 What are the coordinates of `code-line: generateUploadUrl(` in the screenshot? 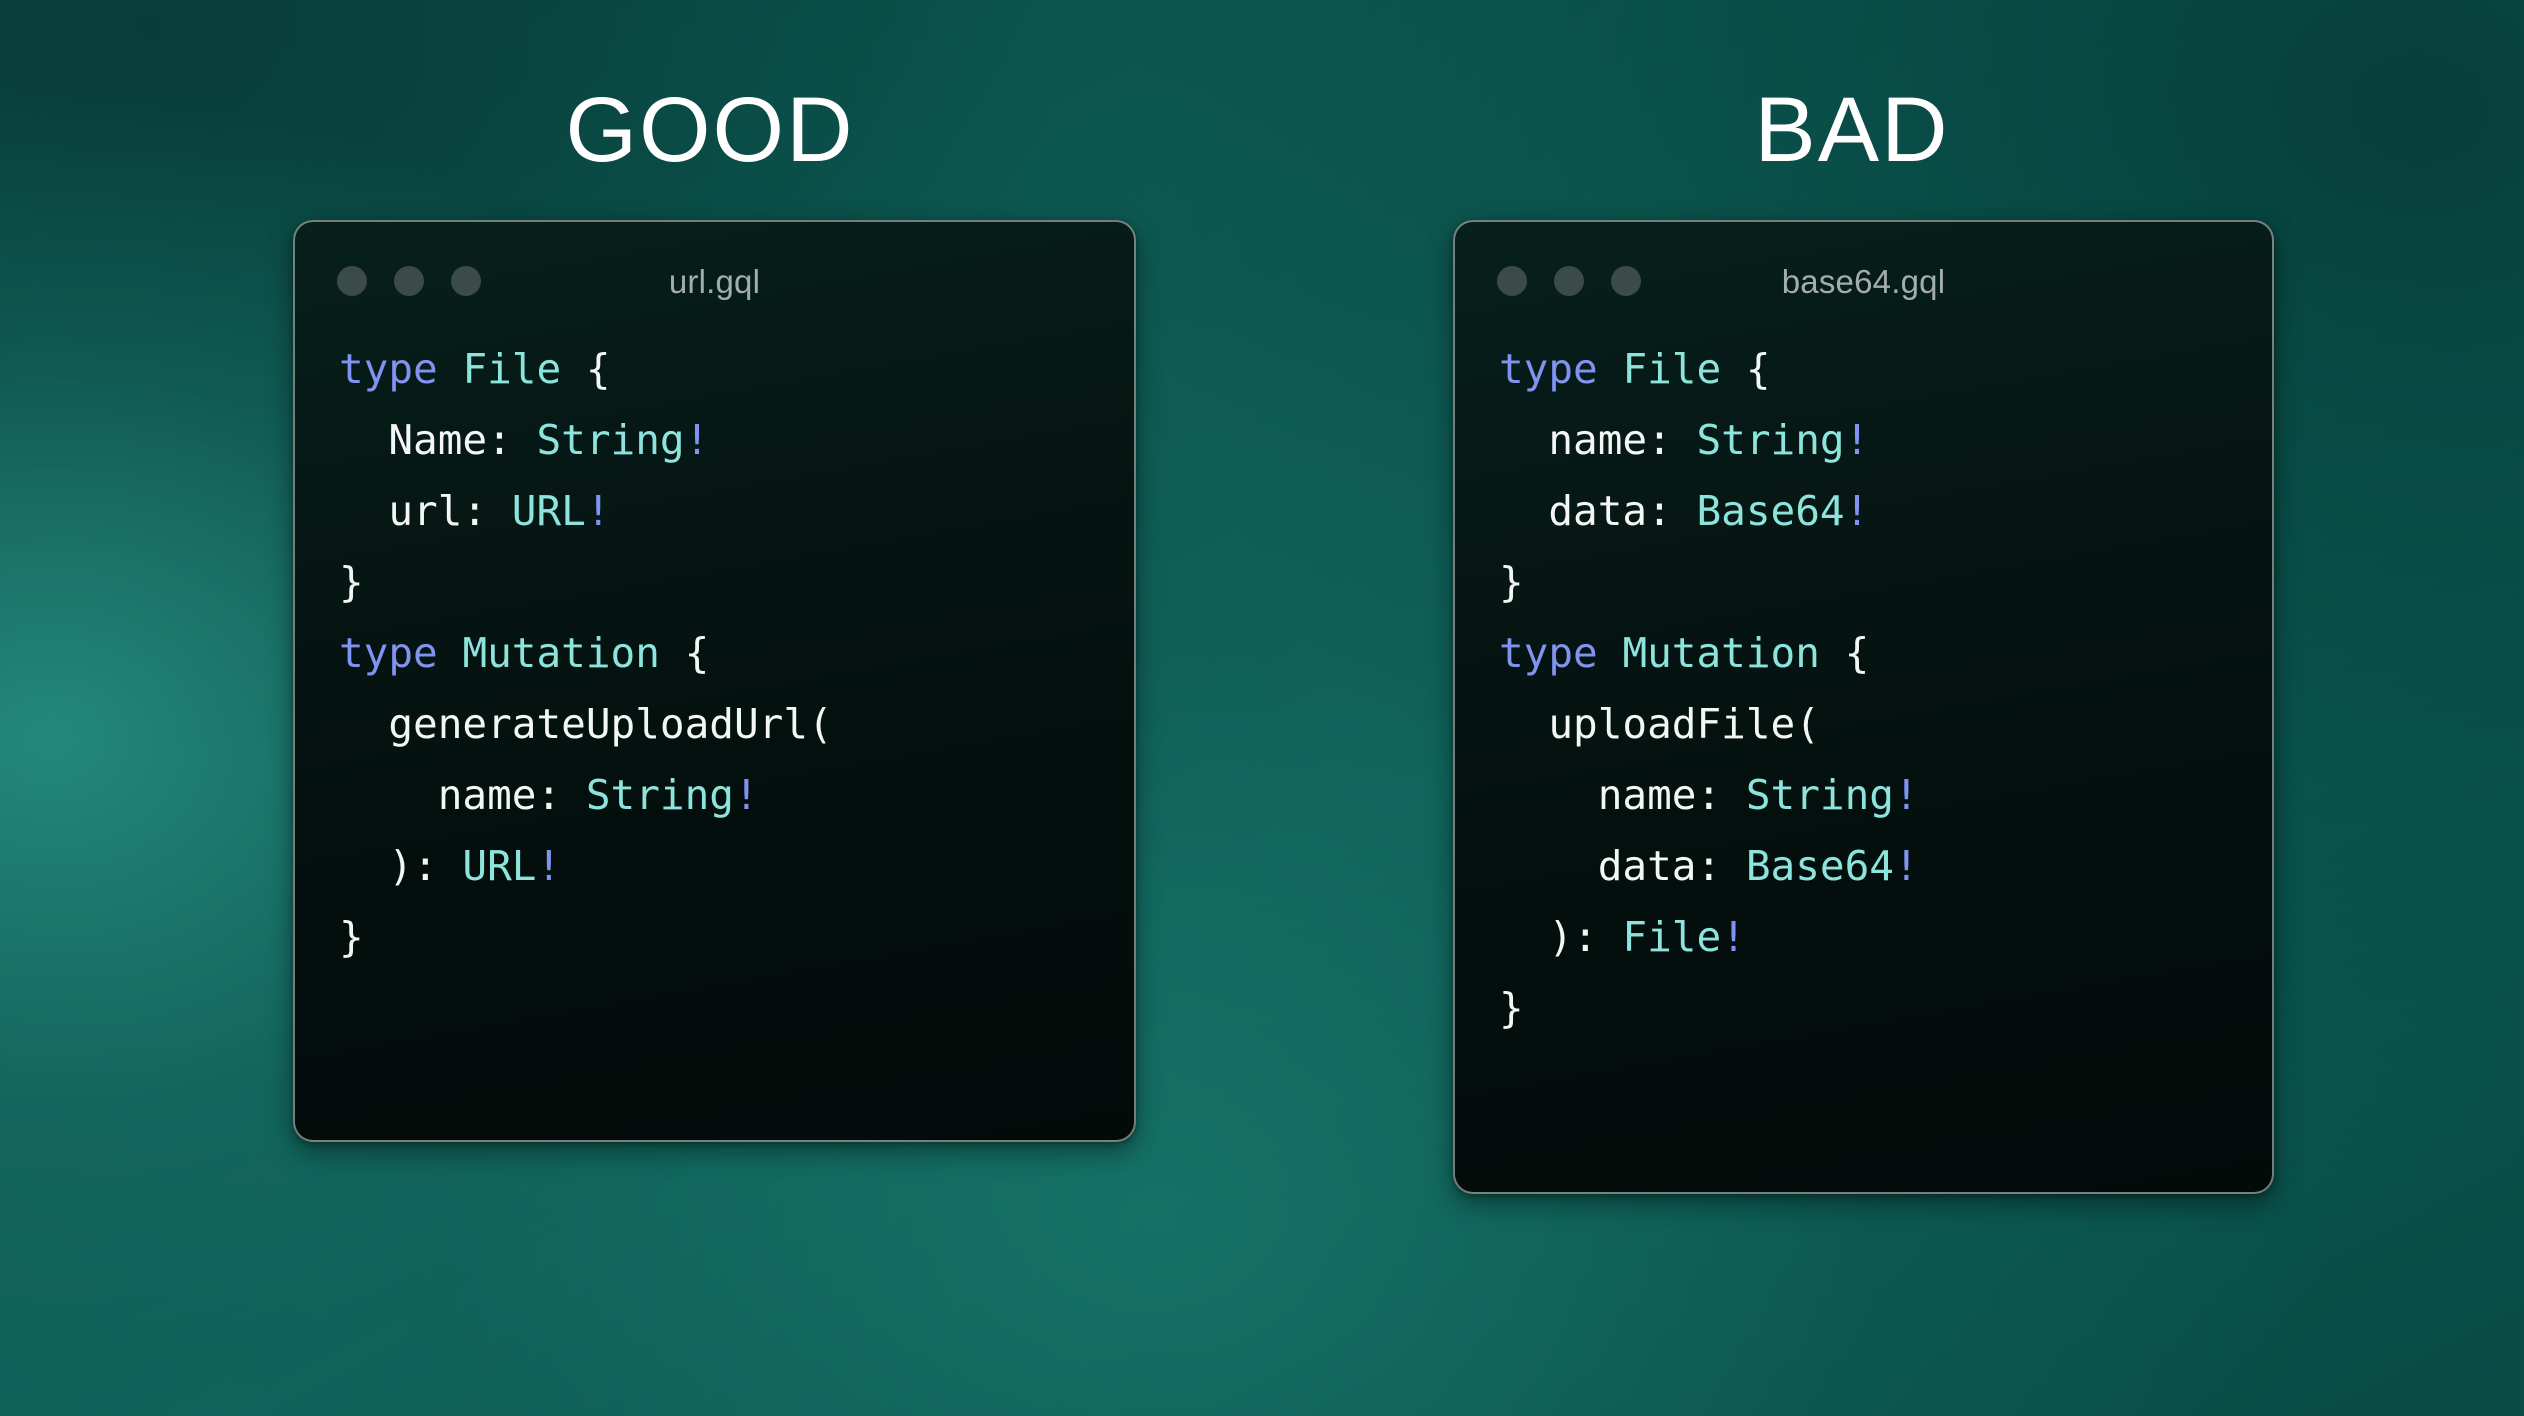 It's located at (736, 724).